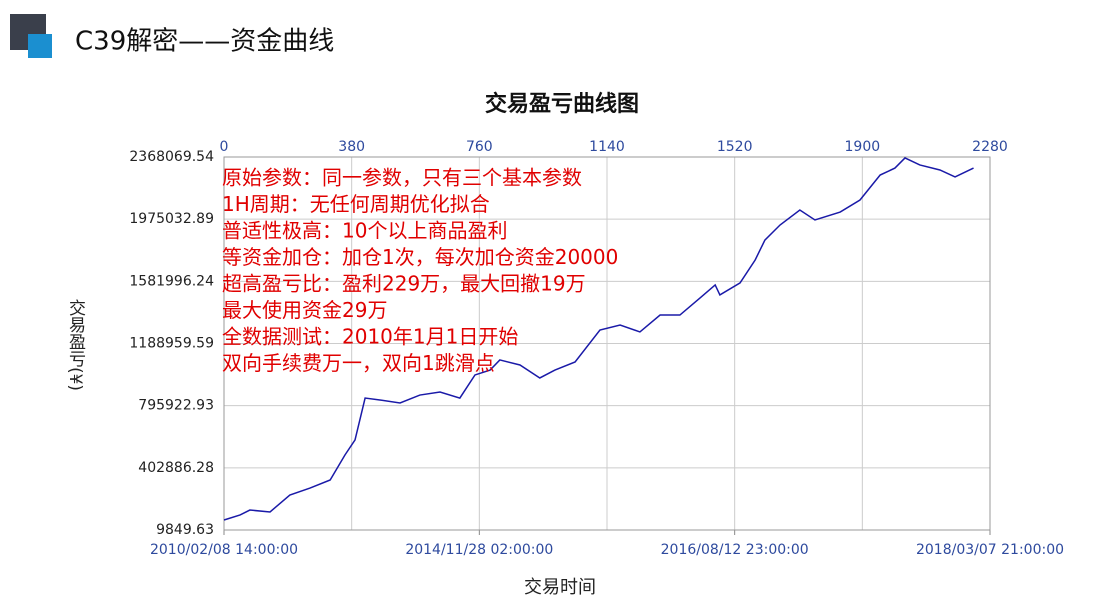  I want to click on annotation: 等资金加仓：加仓1次，每次加仓资金20000, so click(420, 257).